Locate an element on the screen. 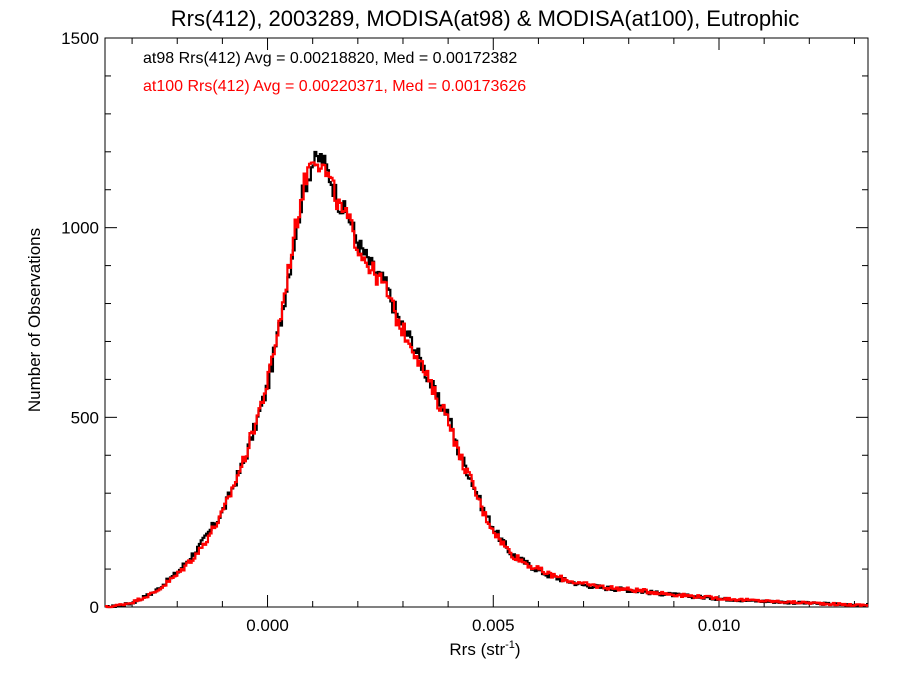  x-axis-label-end: ) is located at coordinates (518, 649).